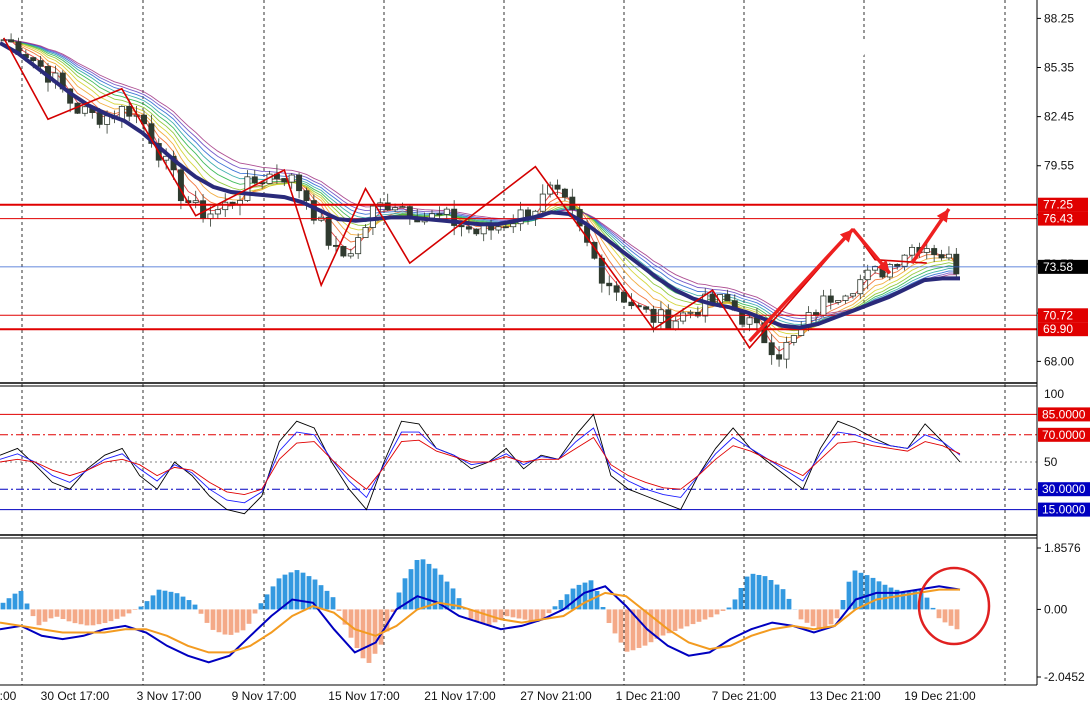 This screenshot has width=1090, height=707. Describe the element at coordinates (910, 44) in the screenshot. I see `watermark-logo: VATEE` at that location.